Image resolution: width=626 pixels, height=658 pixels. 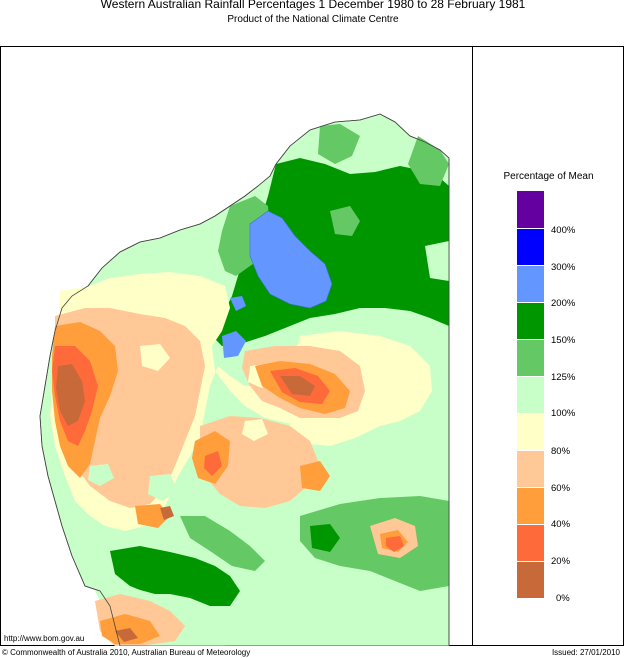 What do you see at coordinates (234, 344) in the screenshot?
I see `zone-200-small1` at bounding box center [234, 344].